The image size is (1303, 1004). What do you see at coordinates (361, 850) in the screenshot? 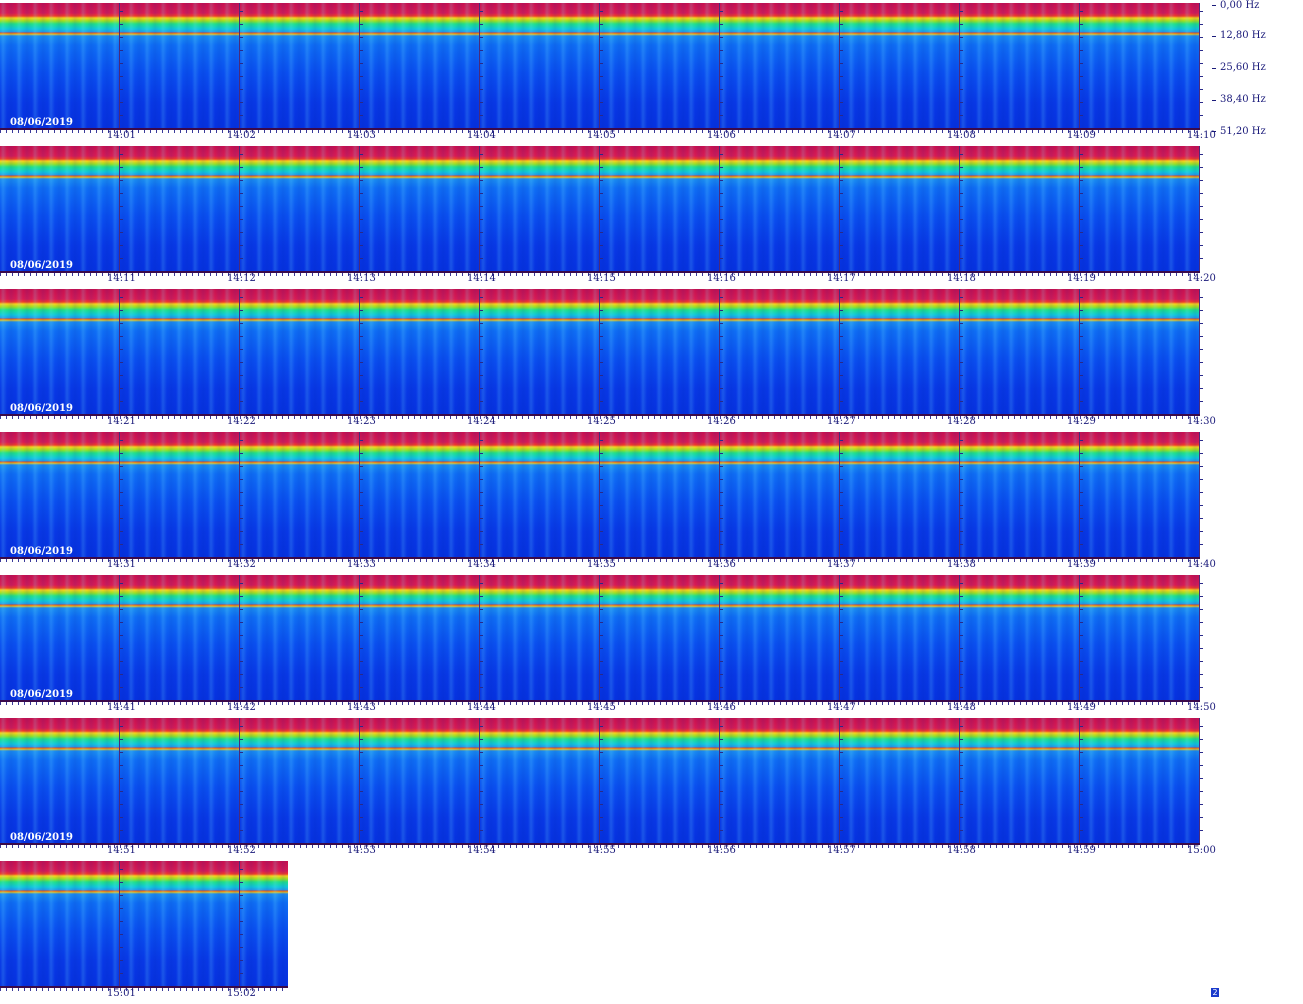
I see `time-label: 14:53` at bounding box center [361, 850].